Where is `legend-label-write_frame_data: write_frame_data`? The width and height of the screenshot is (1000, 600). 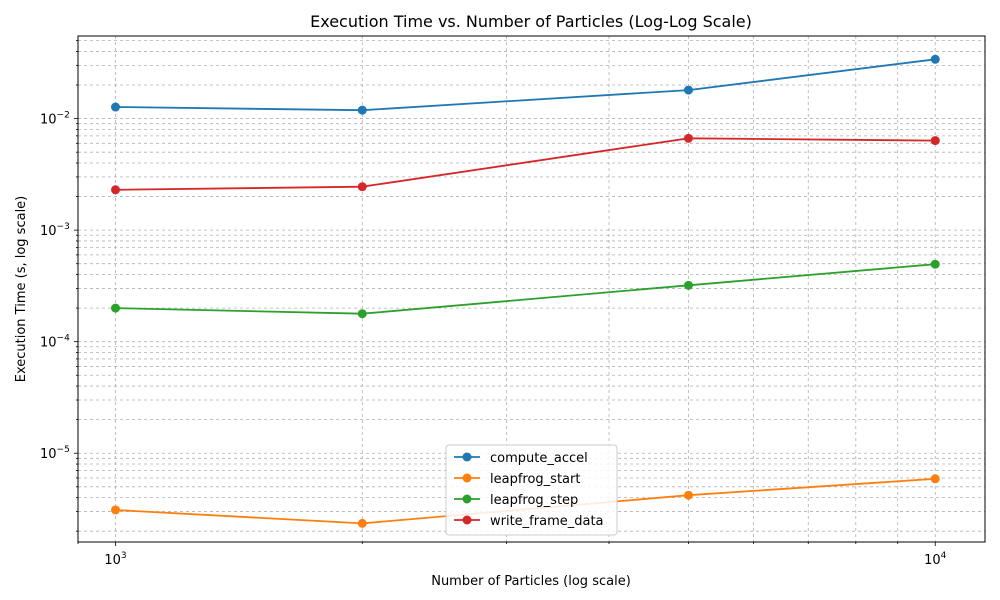 legend-label-write_frame_data: write_frame_data is located at coordinates (547, 521).